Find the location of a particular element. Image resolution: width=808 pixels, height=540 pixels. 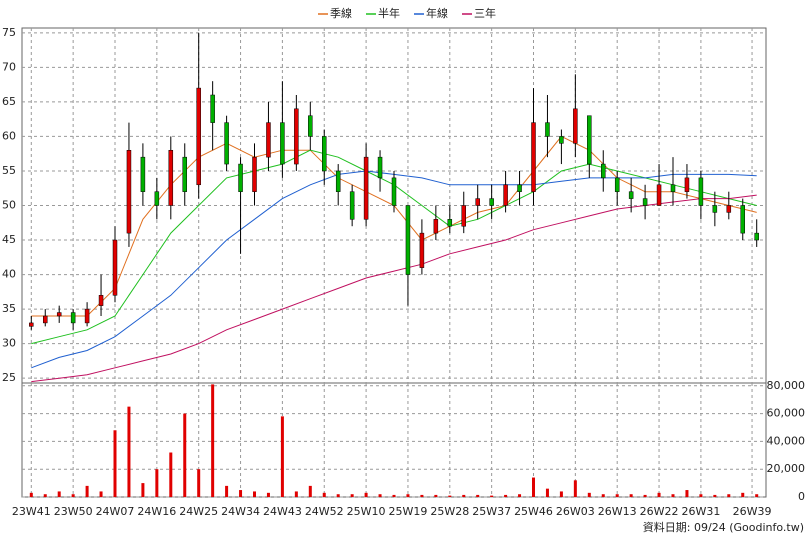

x-tick-label: 24W25 is located at coordinates (198, 511).